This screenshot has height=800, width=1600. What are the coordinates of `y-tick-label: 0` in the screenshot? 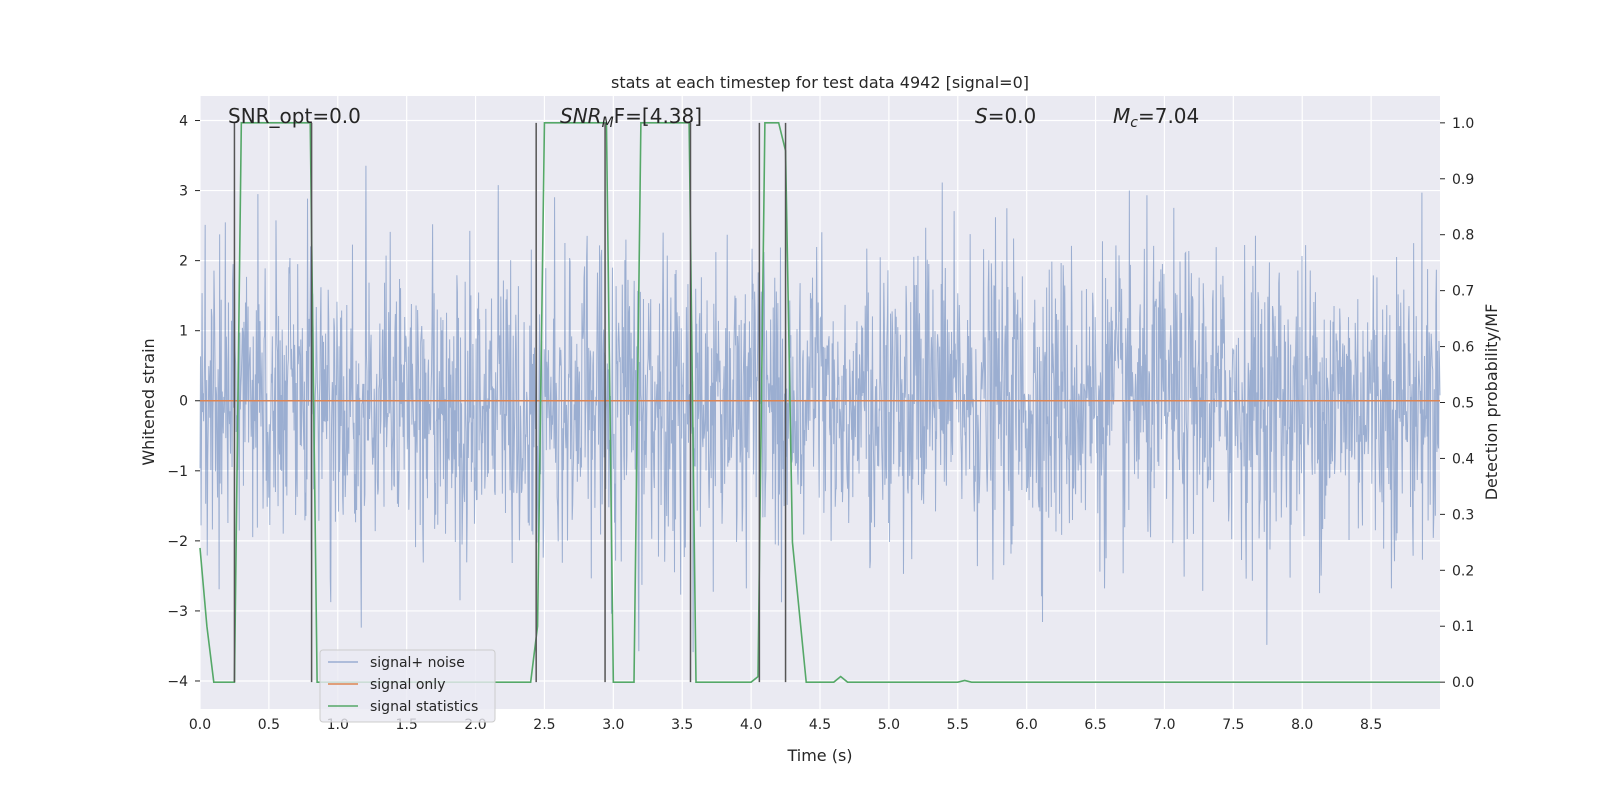 It's located at (183, 402).